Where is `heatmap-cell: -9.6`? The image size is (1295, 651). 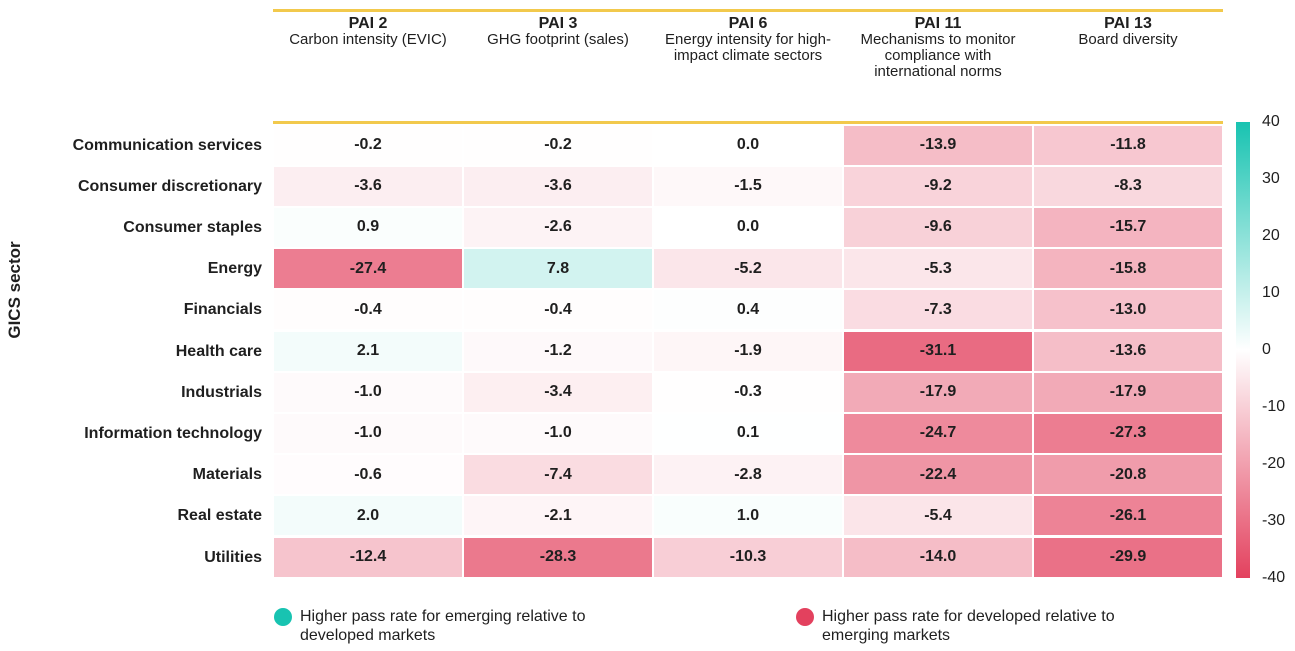 heatmap-cell: -9.6 is located at coordinates (938, 227).